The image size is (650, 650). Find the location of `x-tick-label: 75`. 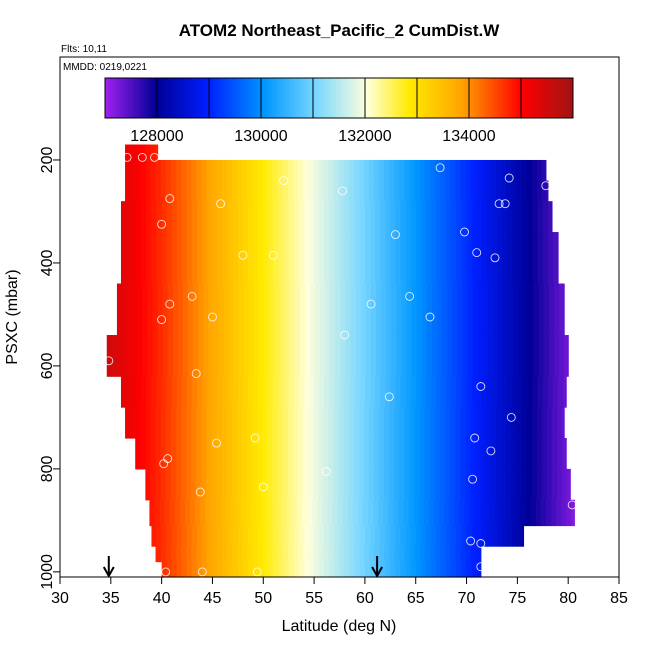

x-tick-label: 75 is located at coordinates (517, 598).